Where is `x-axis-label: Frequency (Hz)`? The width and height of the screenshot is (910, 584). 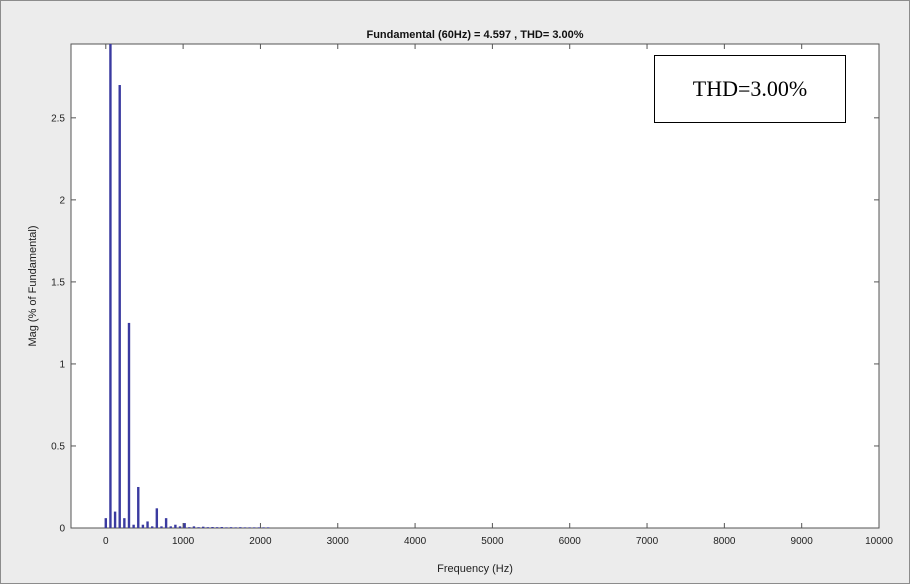
x-axis-label: Frequency (Hz) is located at coordinates (475, 569).